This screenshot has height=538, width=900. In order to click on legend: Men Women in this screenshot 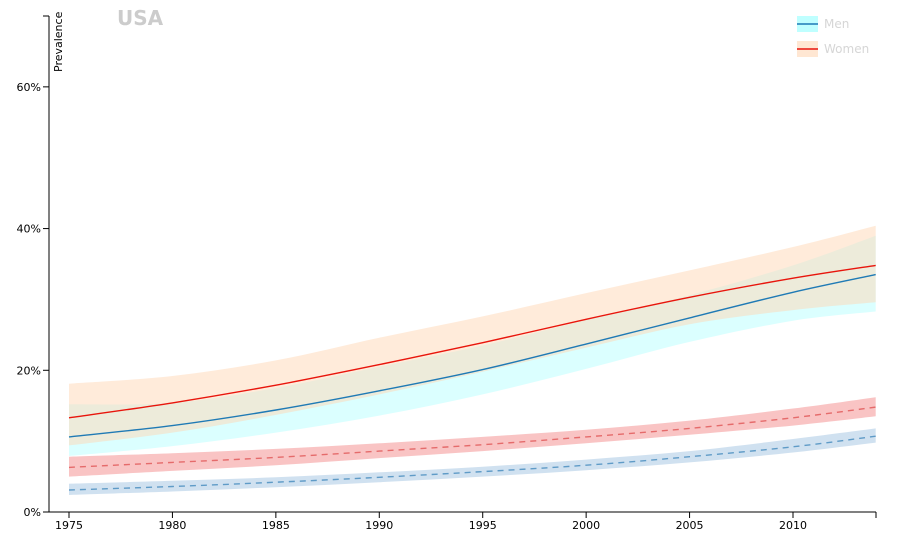, I will do `click(833, 36)`.